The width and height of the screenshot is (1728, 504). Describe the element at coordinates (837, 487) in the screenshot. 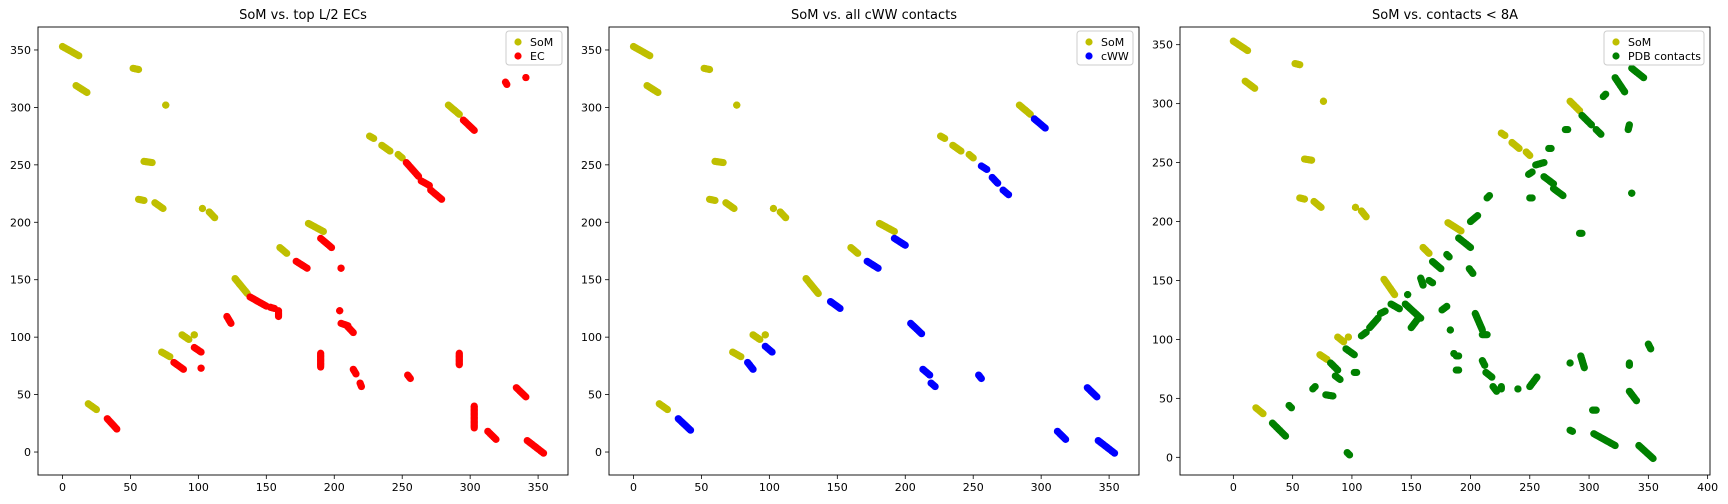

I see `x-tick-label: 150` at that location.